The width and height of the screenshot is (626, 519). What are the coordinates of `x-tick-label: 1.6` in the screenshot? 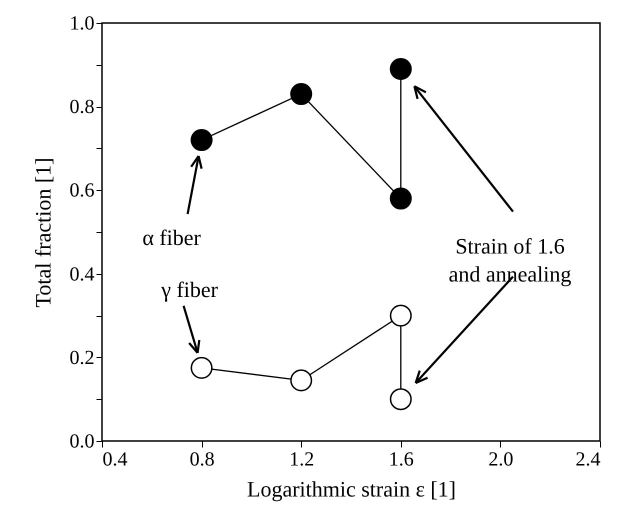 It's located at (401, 459).